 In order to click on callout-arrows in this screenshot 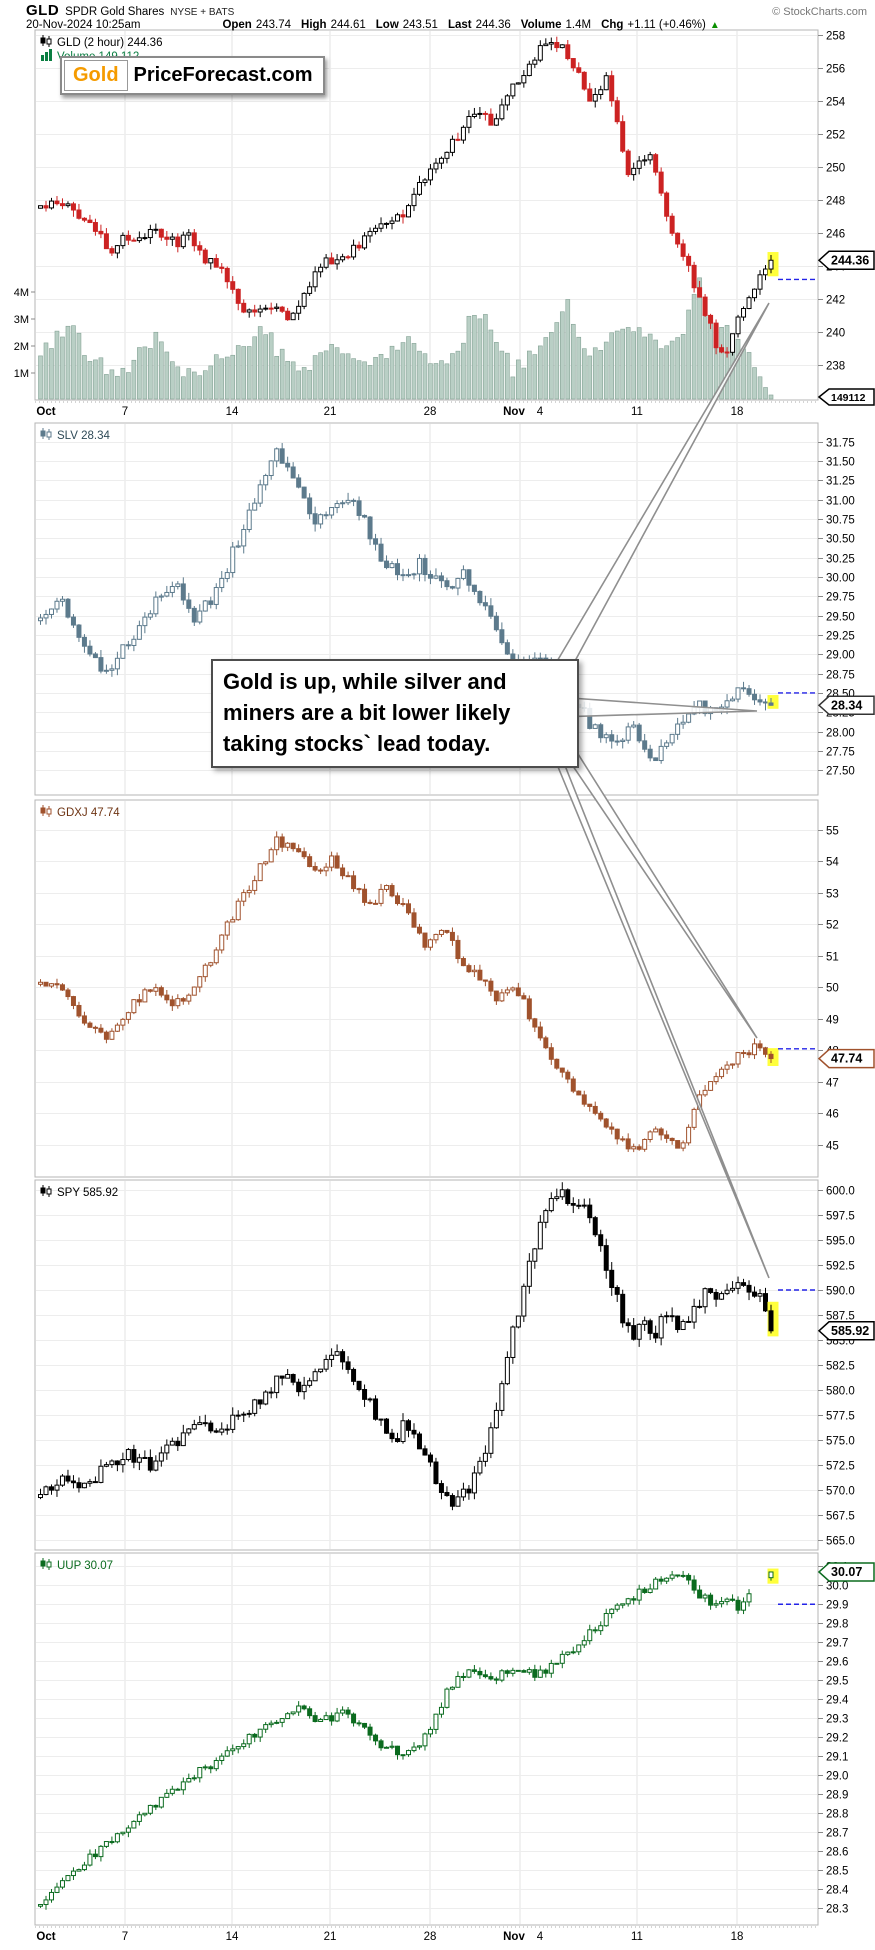, I will do `click(662, 790)`.